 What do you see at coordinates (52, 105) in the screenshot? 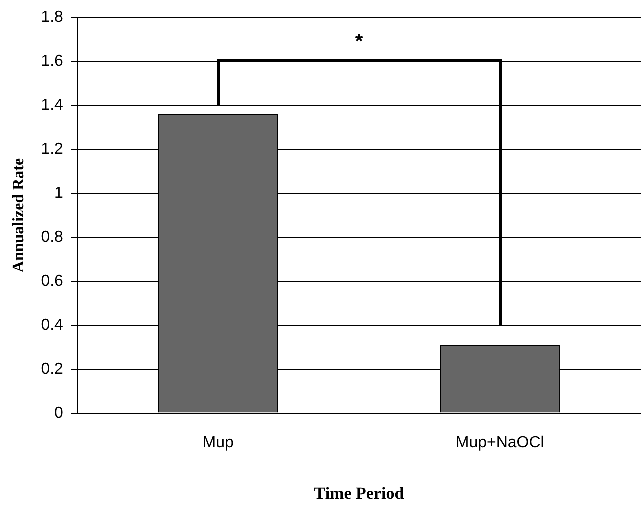
I see `y-tick-label: 1.4` at bounding box center [52, 105].